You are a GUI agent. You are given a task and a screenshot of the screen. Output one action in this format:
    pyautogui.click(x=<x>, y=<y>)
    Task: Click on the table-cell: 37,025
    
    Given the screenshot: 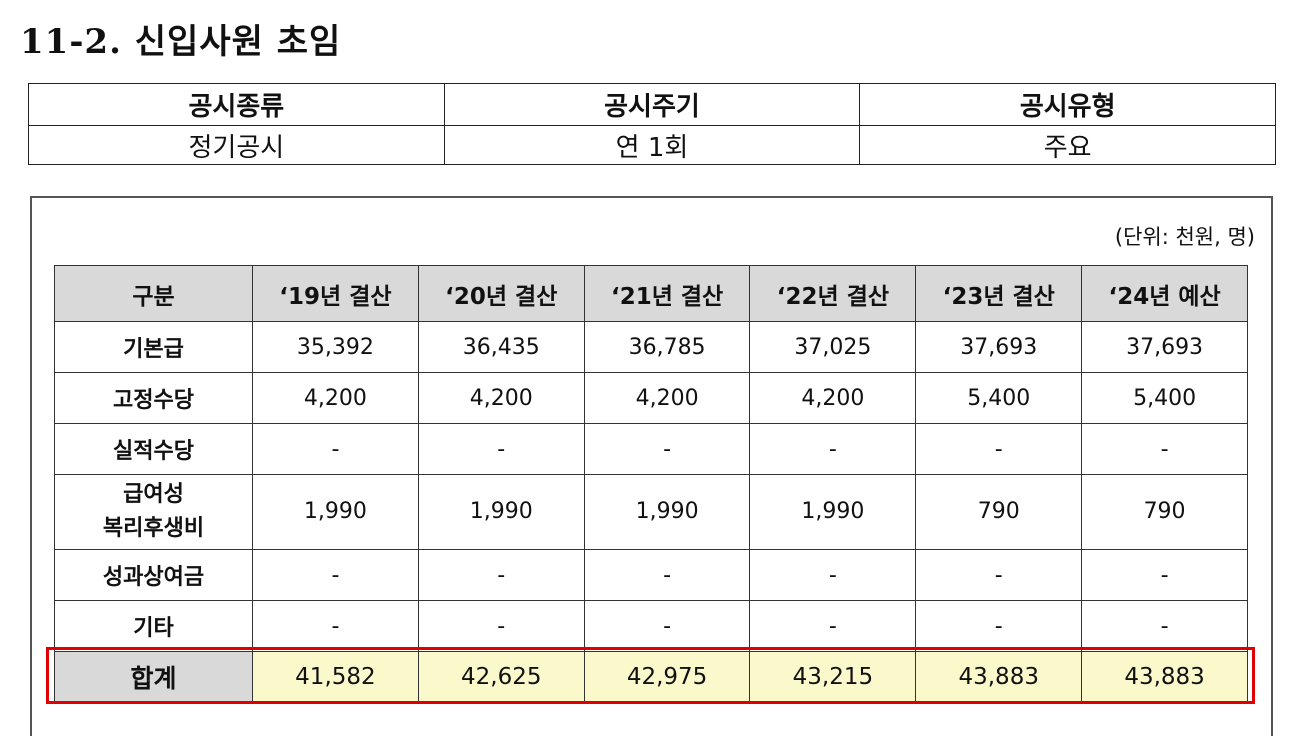 What is the action you would take?
    pyautogui.click(x=833, y=347)
    